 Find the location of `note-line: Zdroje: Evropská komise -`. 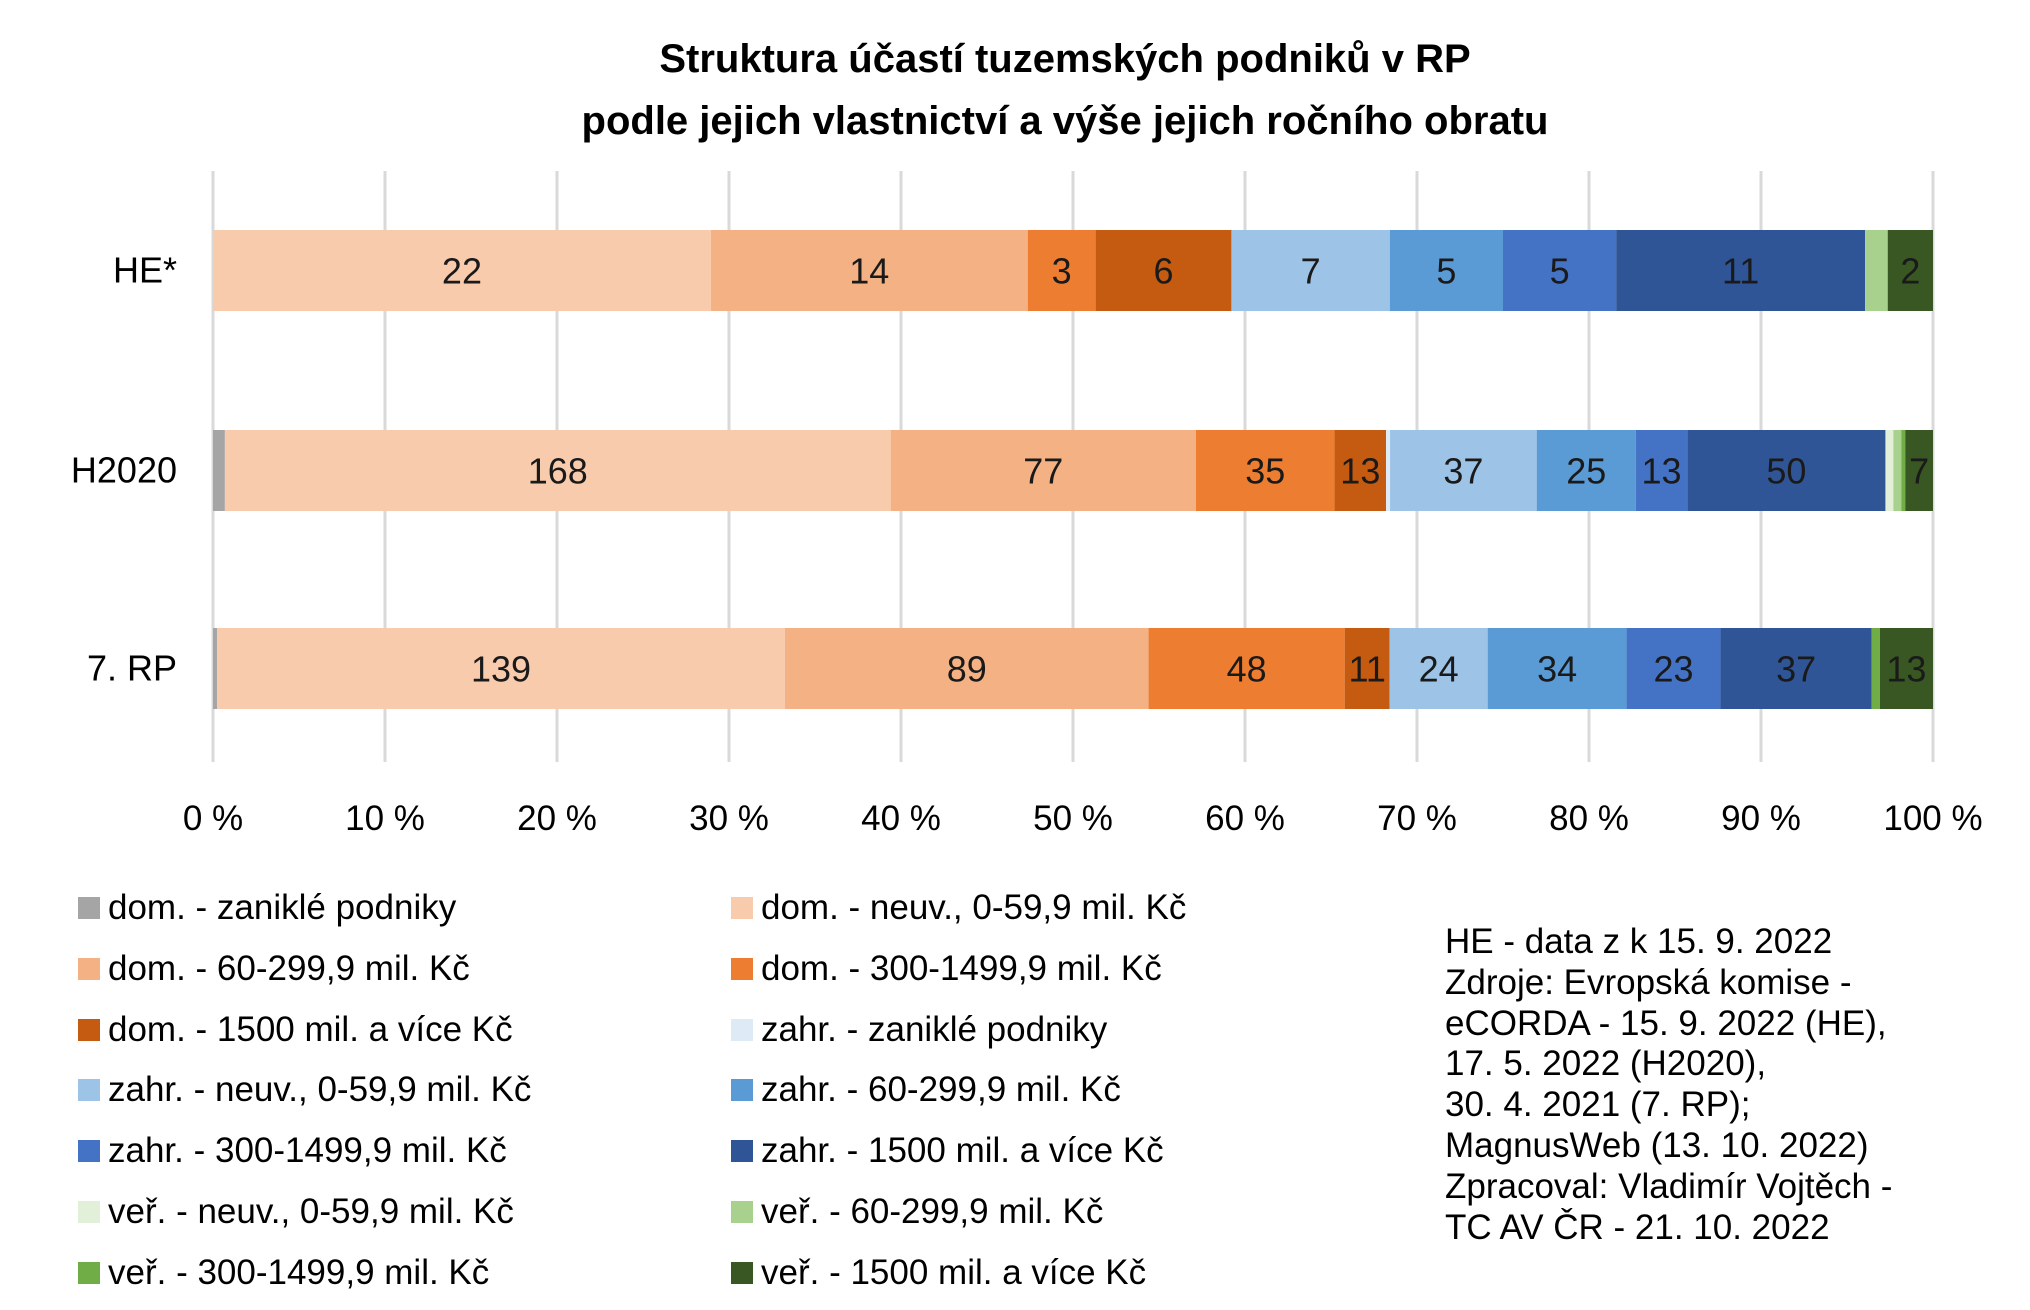

note-line: Zdroje: Evropská komise - is located at coordinates (1648, 982).